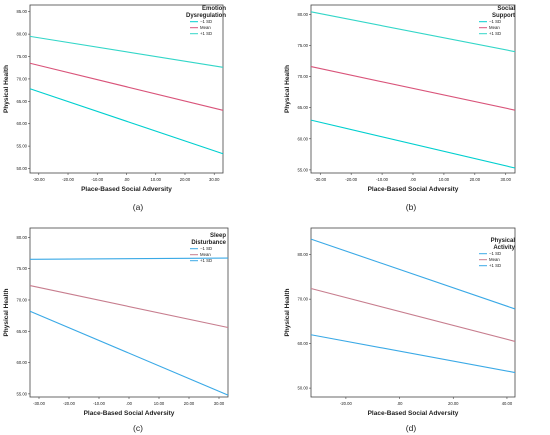 The height and width of the screenshot is (435, 550). Describe the element at coordinates (218, 236) in the screenshot. I see `legend-title: Sleep` at that location.